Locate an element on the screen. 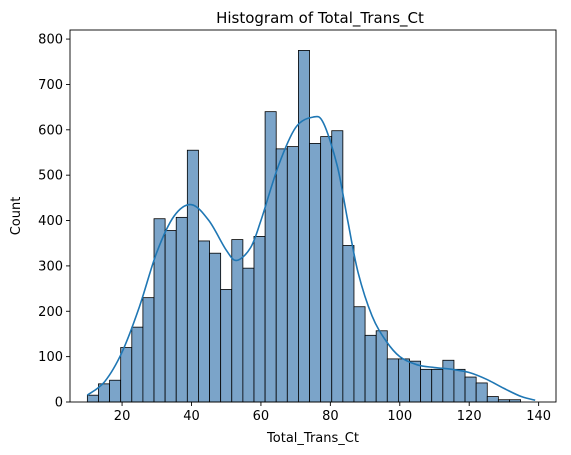  y-tick-label: 300 is located at coordinates (50, 266).